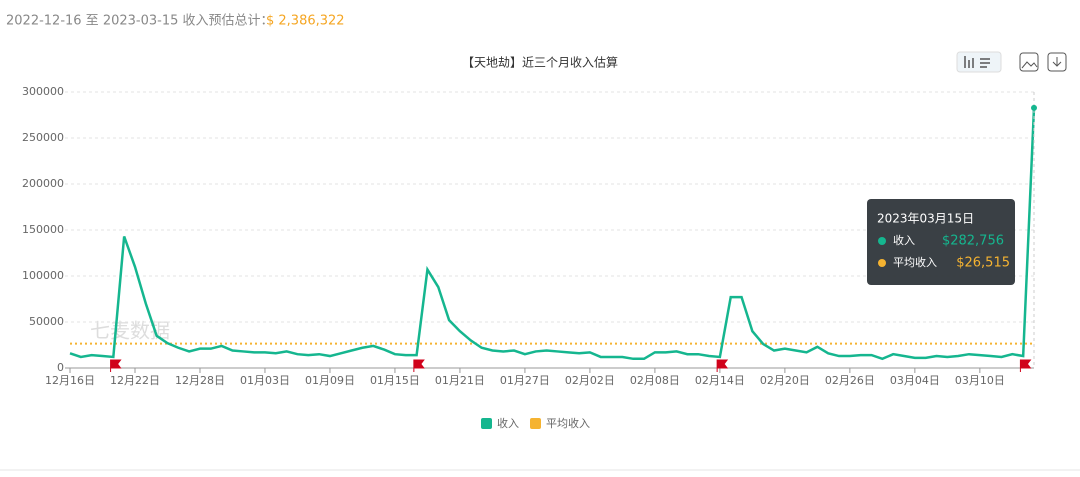 The image size is (1080, 477). Describe the element at coordinates (43, 275) in the screenshot. I see `y-tick-label: 100000` at that location.